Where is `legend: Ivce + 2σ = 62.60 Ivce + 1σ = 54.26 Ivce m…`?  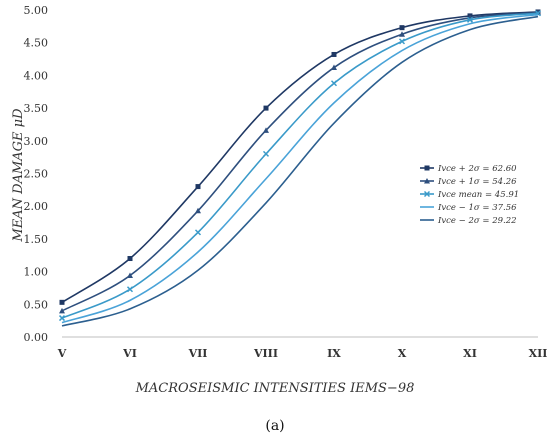
legend: Ivce + 2σ = 62.60 Ivce + 1σ = 54.26 Ivce m… is located at coordinates (469, 195).